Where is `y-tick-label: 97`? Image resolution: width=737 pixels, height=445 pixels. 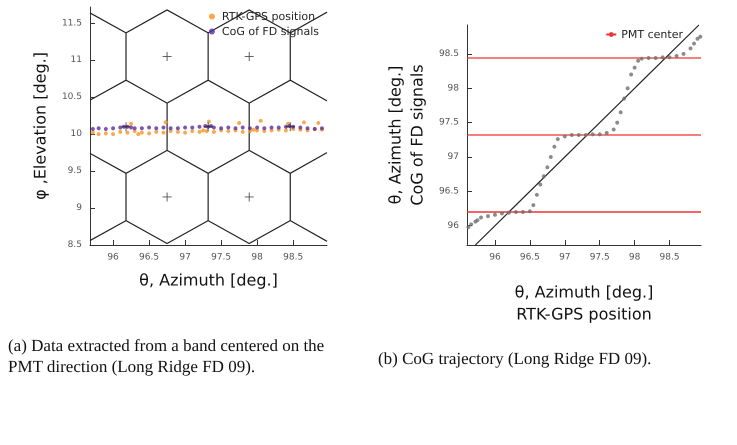
y-tick-label: 97 is located at coordinates (453, 157).